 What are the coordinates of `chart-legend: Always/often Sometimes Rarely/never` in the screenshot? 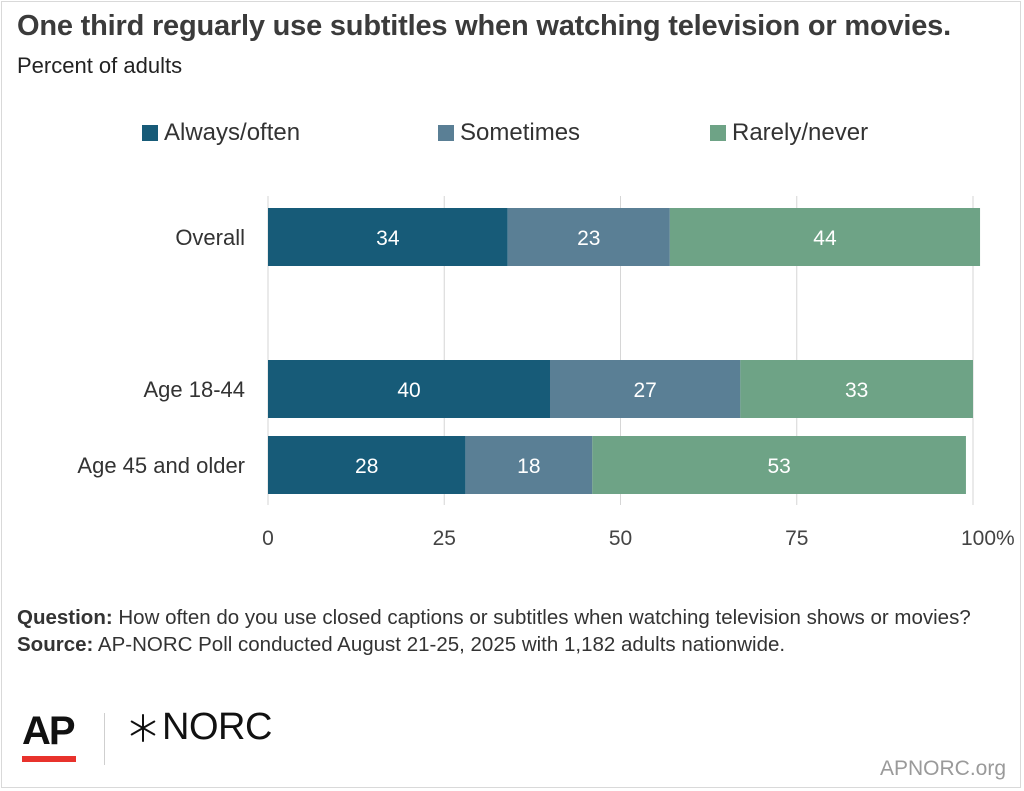 It's located at (512, 135).